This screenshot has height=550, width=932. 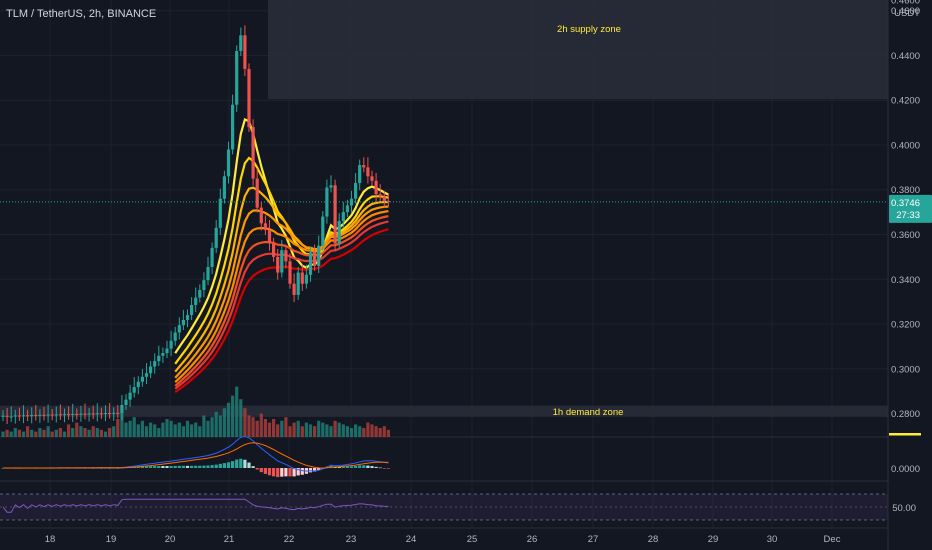 I want to click on time-tick-label: 27, so click(x=593, y=539).